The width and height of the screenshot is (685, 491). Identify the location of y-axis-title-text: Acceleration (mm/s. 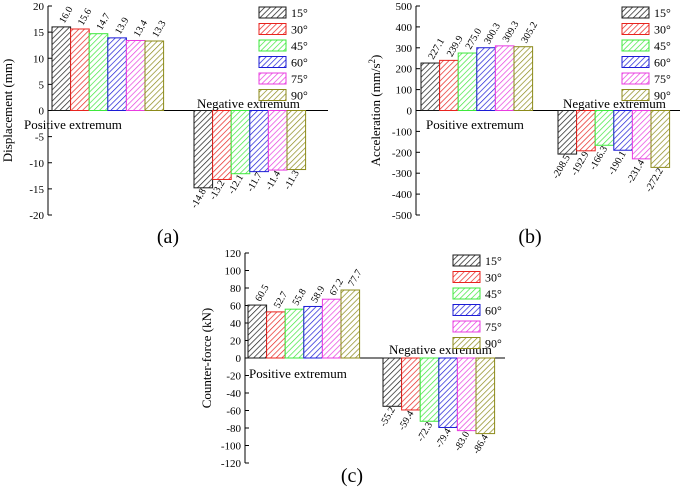
(375, 114).